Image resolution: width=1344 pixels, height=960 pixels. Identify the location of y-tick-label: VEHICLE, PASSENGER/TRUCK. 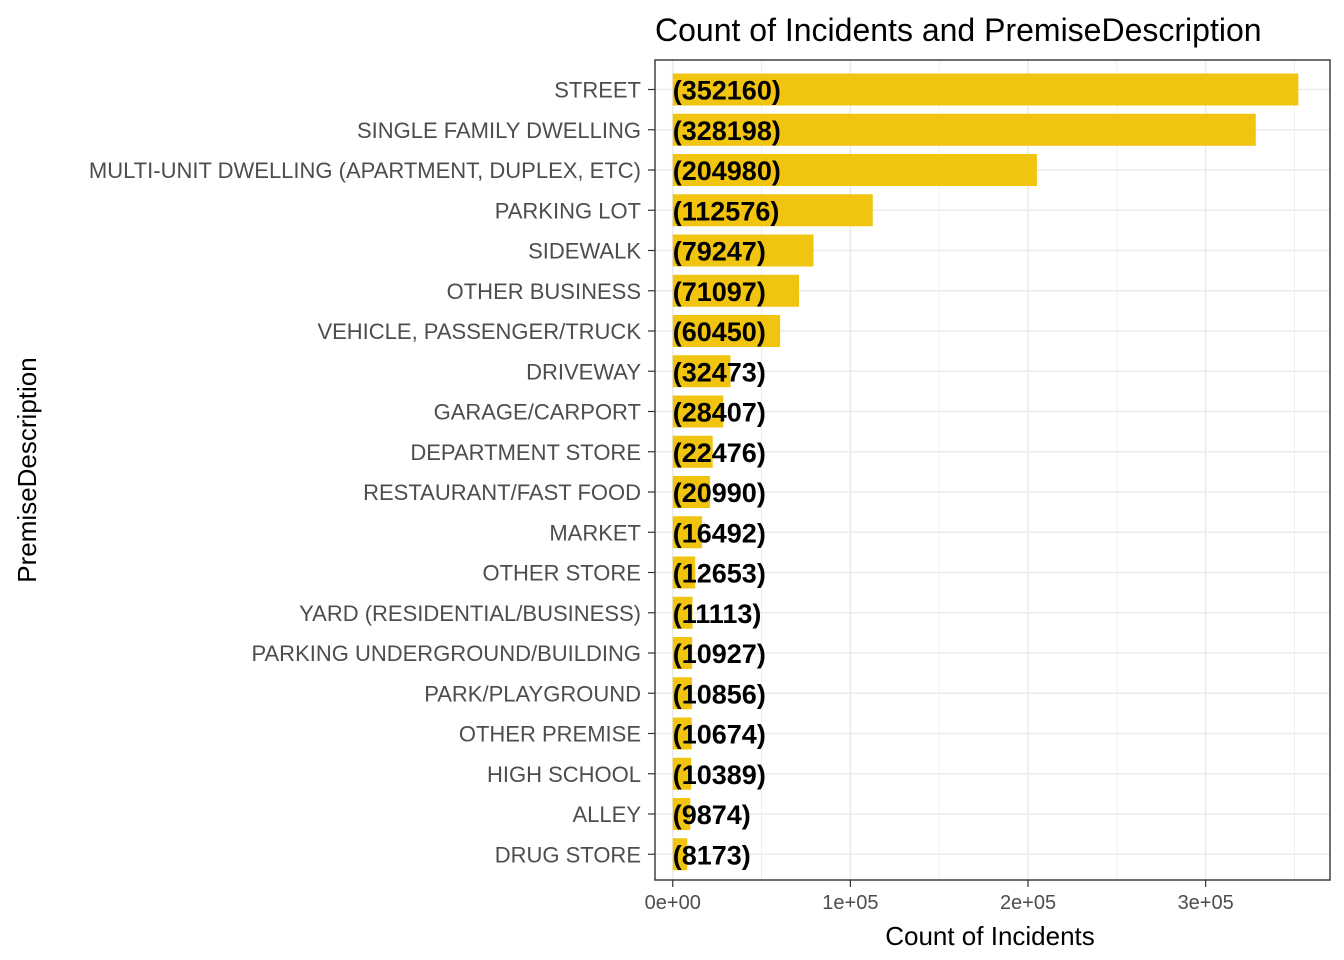
(479, 331).